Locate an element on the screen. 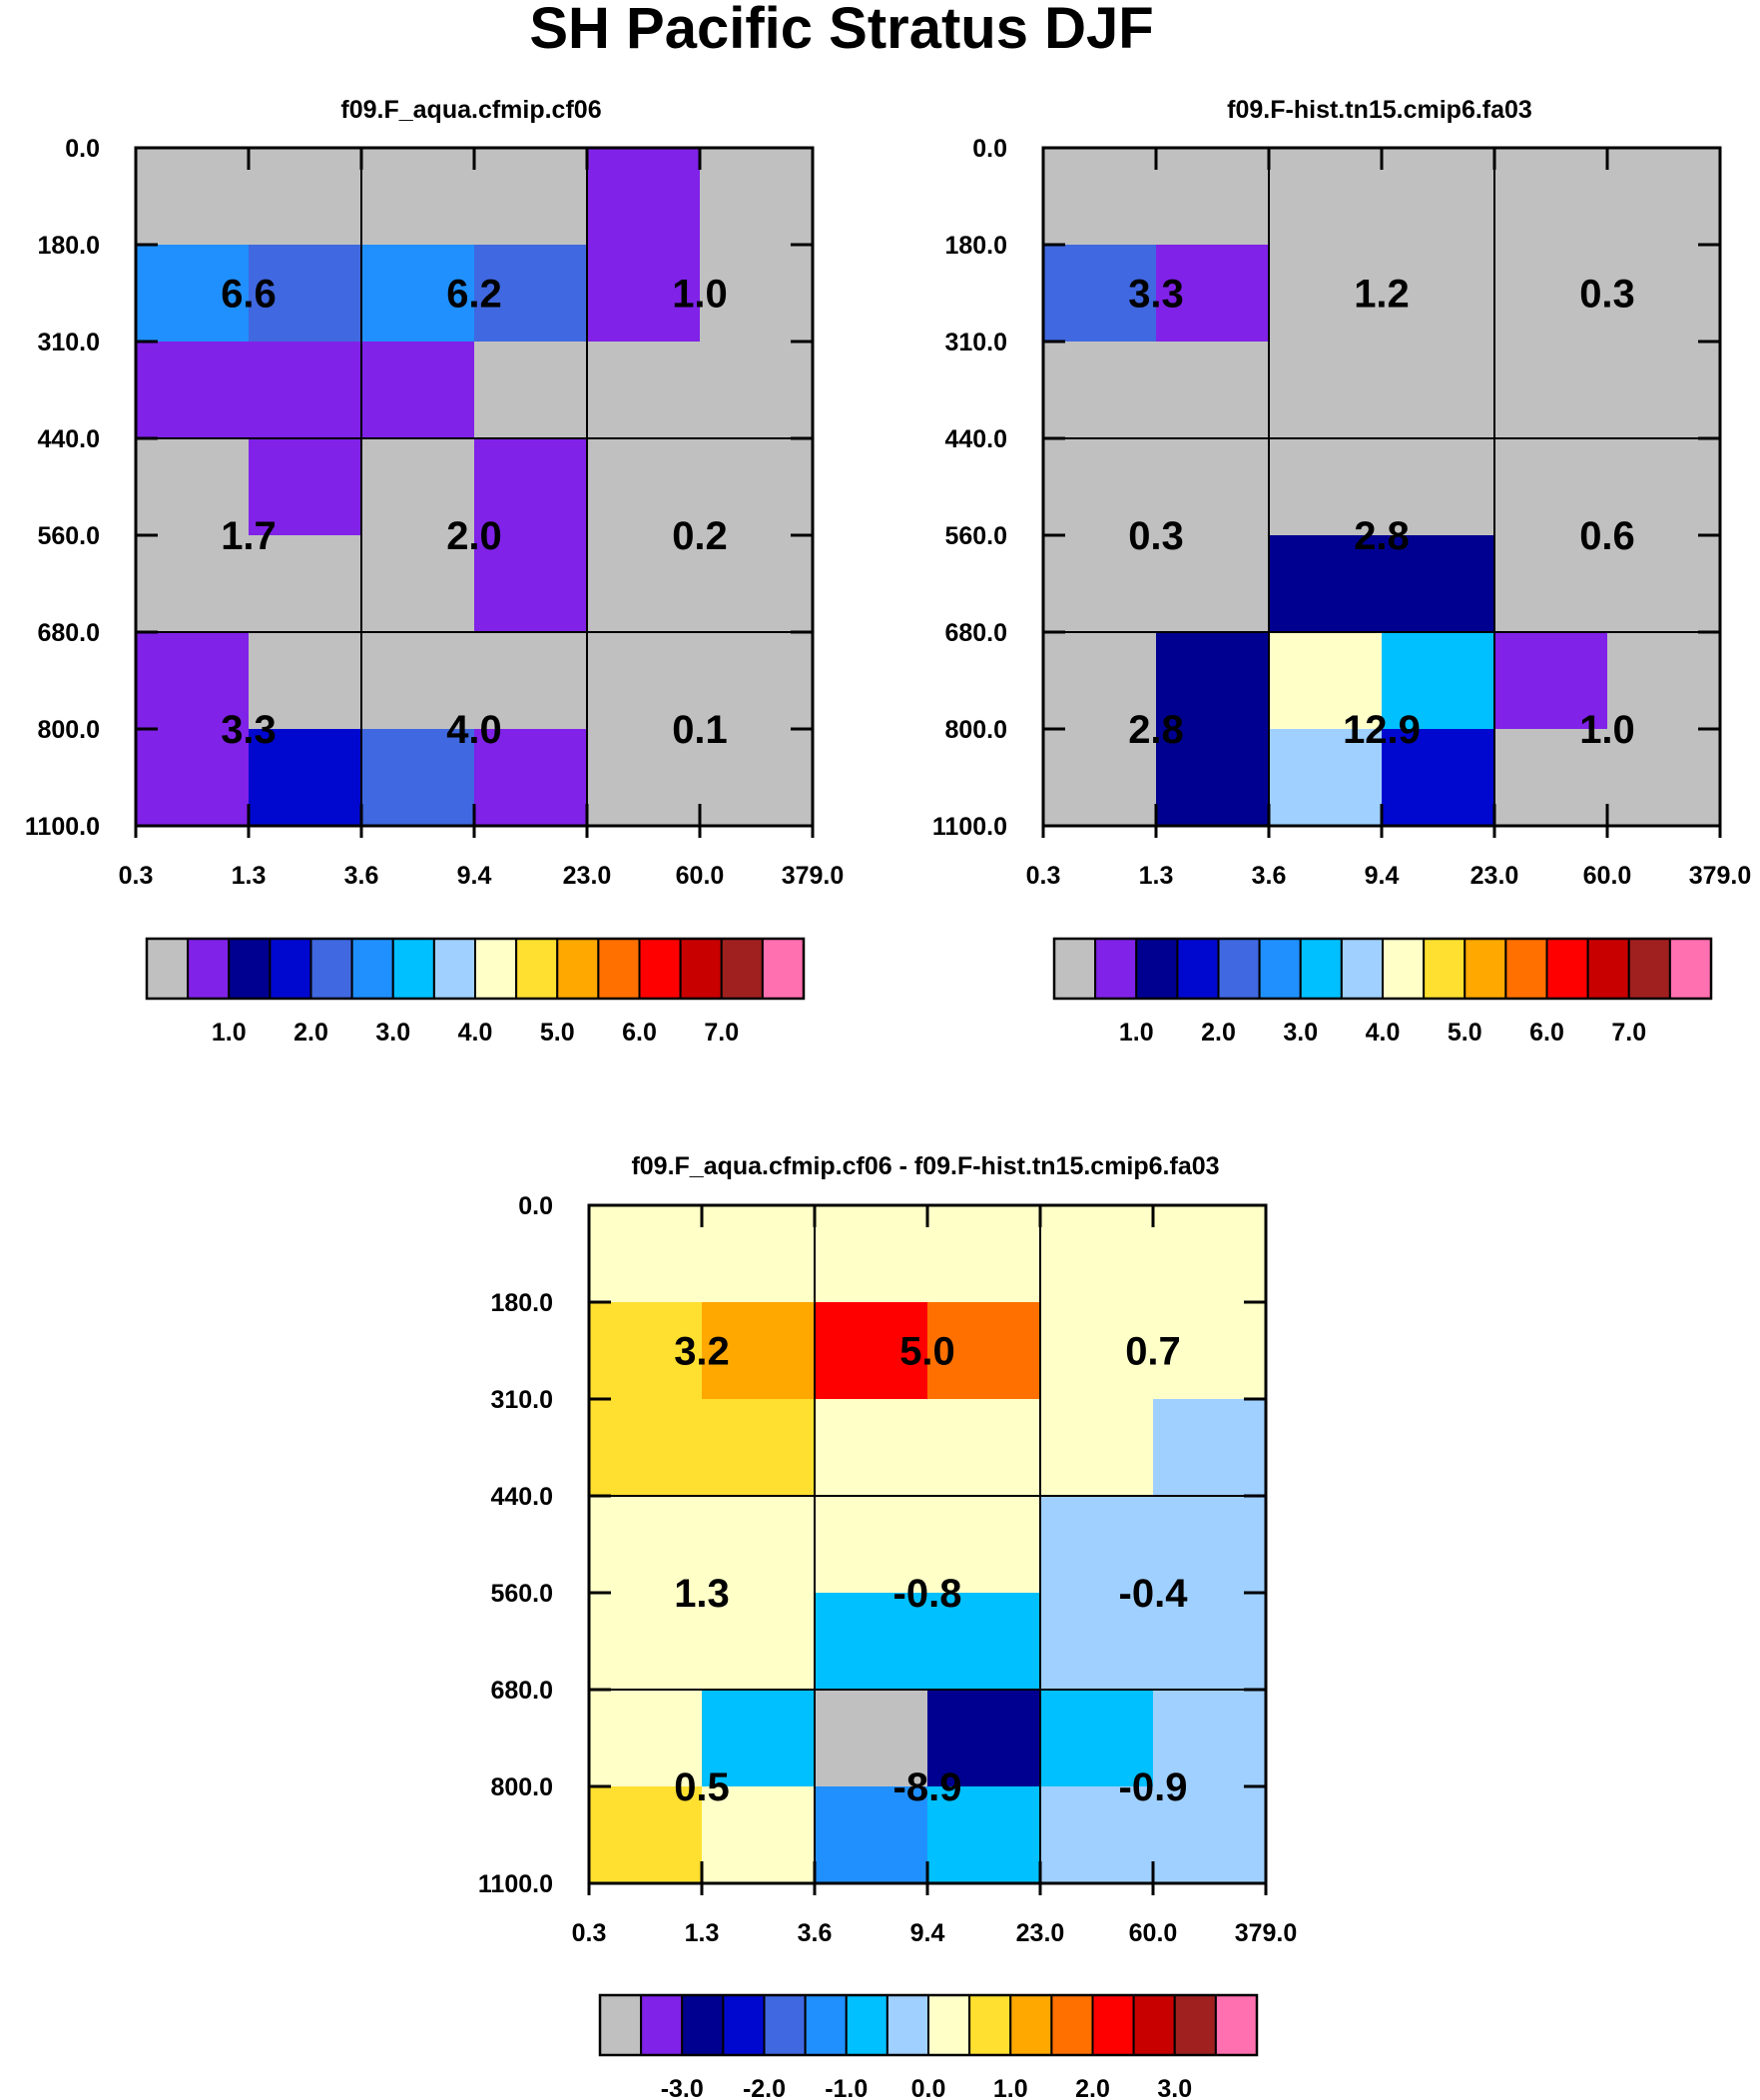 The height and width of the screenshot is (2100, 1760). y-tick-label: 800.0 is located at coordinates (68, 730).